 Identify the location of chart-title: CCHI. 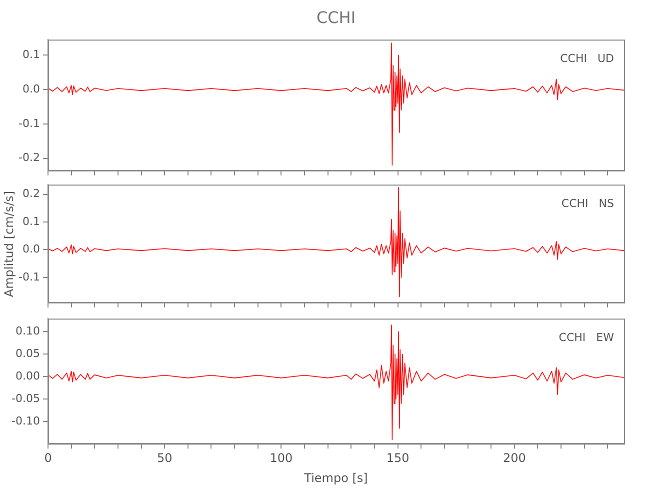
(336, 17).